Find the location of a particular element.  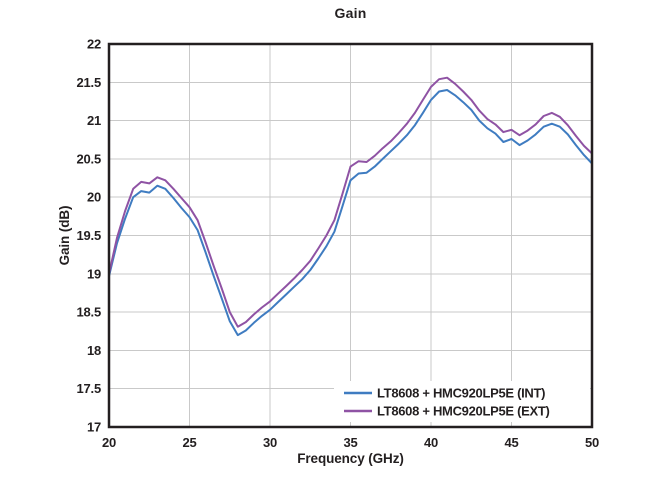

y-tick-label: 19 is located at coordinates (94, 273).